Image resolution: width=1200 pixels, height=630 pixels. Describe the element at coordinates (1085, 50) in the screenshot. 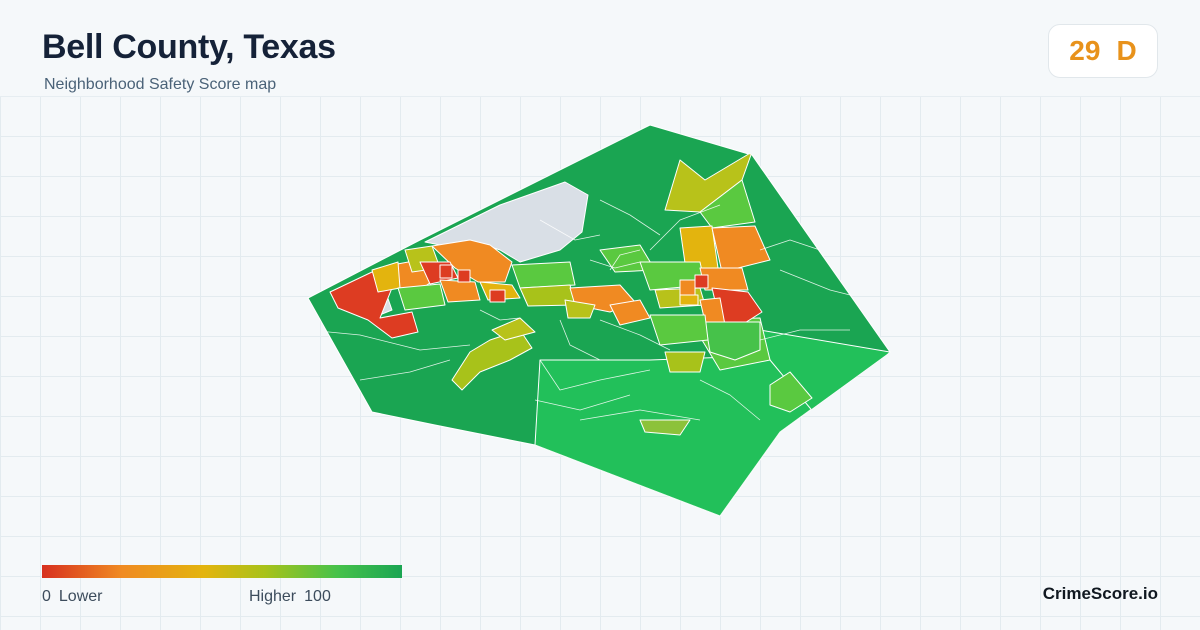

I see `score-value: 29` at that location.